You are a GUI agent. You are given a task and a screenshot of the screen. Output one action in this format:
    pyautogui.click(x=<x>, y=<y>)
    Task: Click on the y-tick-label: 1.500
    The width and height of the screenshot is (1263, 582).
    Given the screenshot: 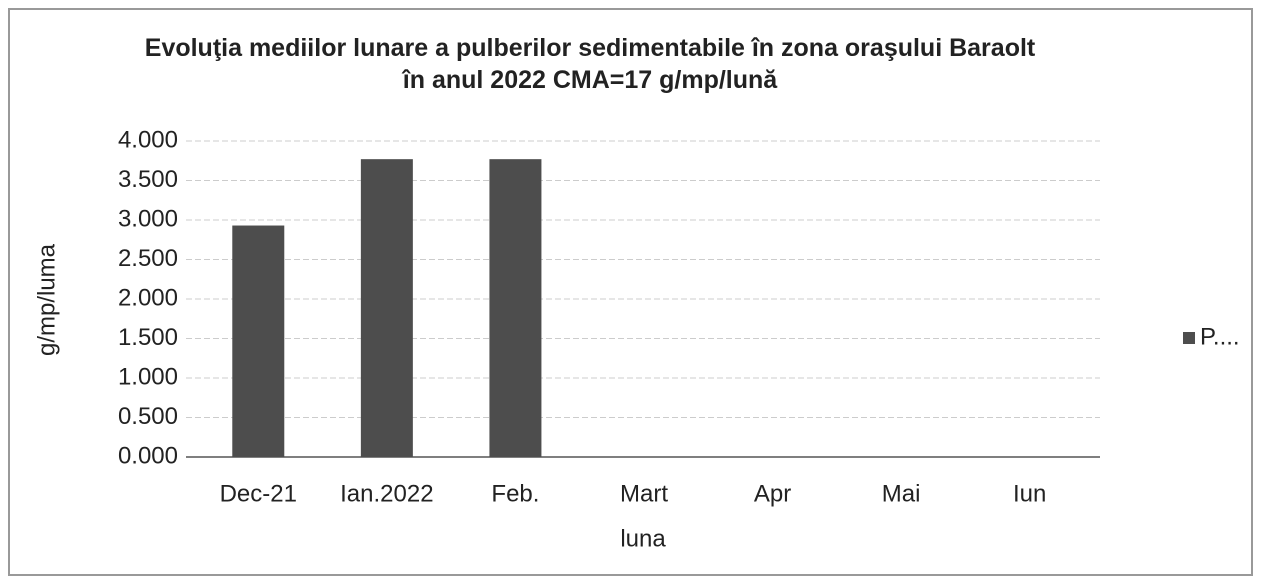 What is the action you would take?
    pyautogui.click(x=148, y=337)
    